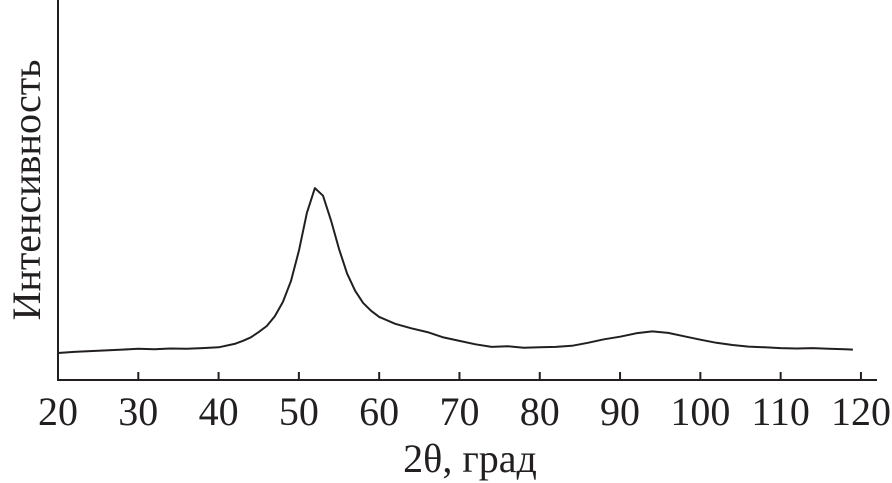 Image resolution: width=892 pixels, height=483 pixels. What do you see at coordinates (861, 411) in the screenshot?
I see `x-tick-label: 120` at bounding box center [861, 411].